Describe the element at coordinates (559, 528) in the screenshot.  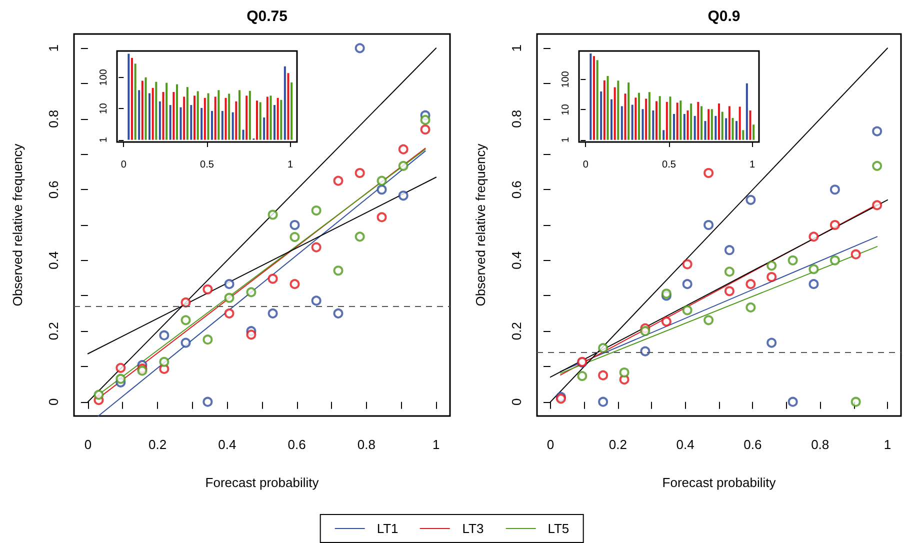
I see `legend-label: LT5` at that location.